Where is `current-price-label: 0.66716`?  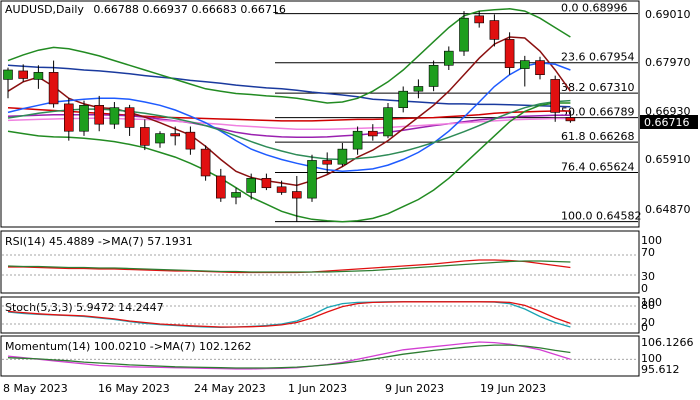
current-price-label: 0.66716 is located at coordinates (667, 122).